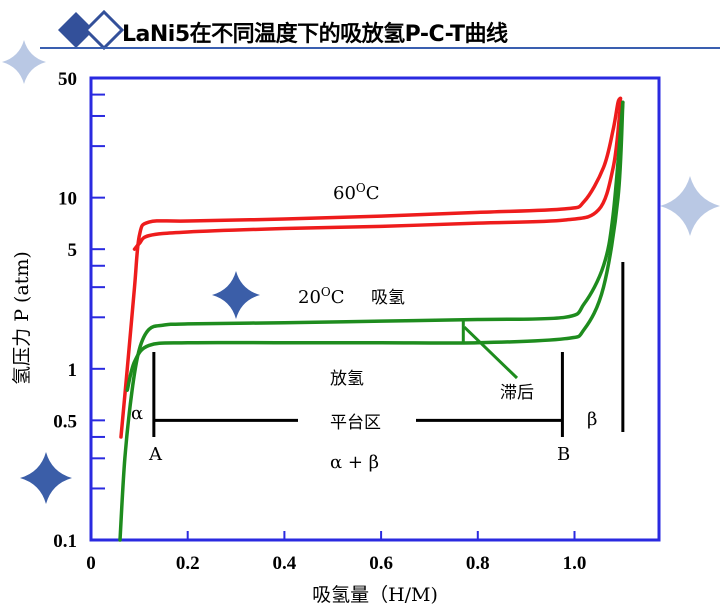 This screenshot has width=720, height=613. I want to click on logo-diamond-outline, so click(104, 30).